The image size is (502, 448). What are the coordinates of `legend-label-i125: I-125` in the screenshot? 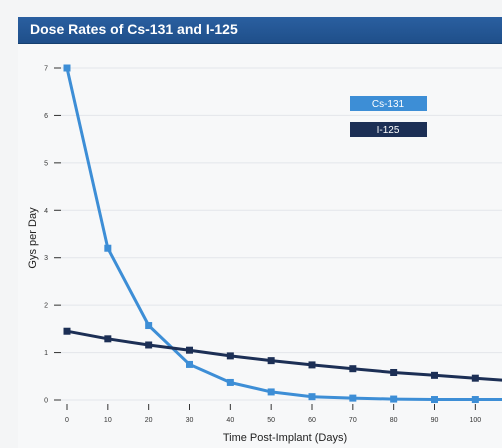 It's located at (388, 130).